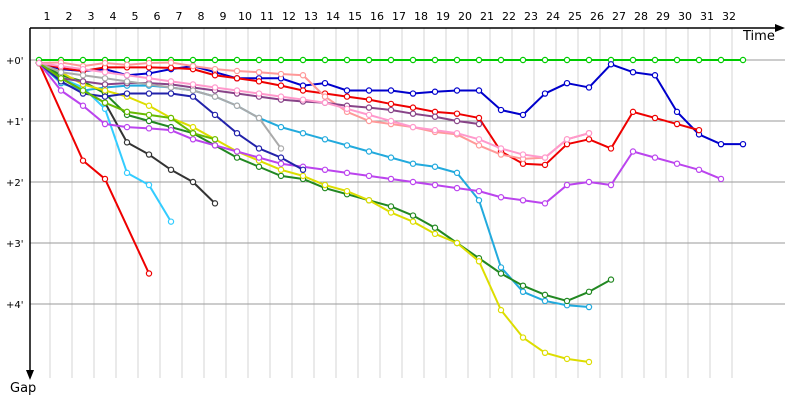  What do you see at coordinates (509, 16) in the screenshot?
I see `x-tick-label: 22` at bounding box center [509, 16].